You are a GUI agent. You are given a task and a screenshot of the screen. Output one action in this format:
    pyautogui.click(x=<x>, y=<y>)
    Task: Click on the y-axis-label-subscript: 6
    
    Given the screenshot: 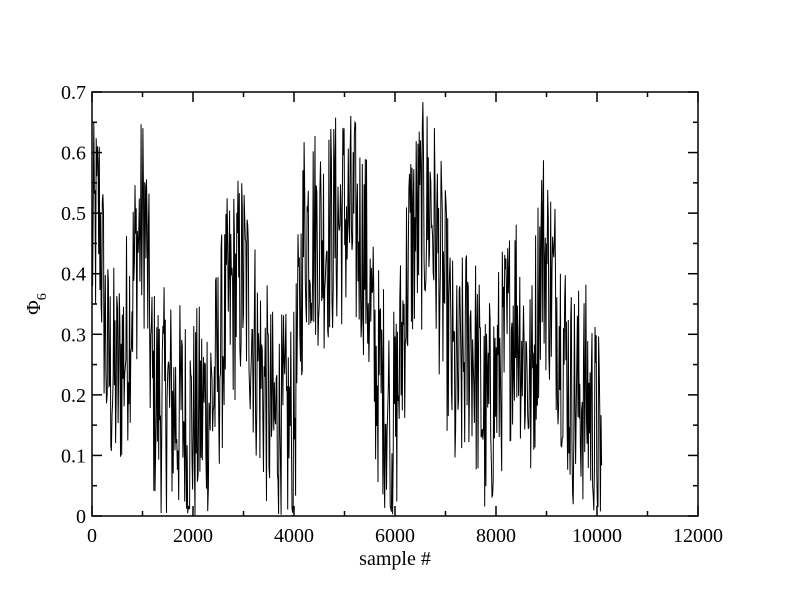 What is the action you would take?
    pyautogui.click(x=42, y=296)
    